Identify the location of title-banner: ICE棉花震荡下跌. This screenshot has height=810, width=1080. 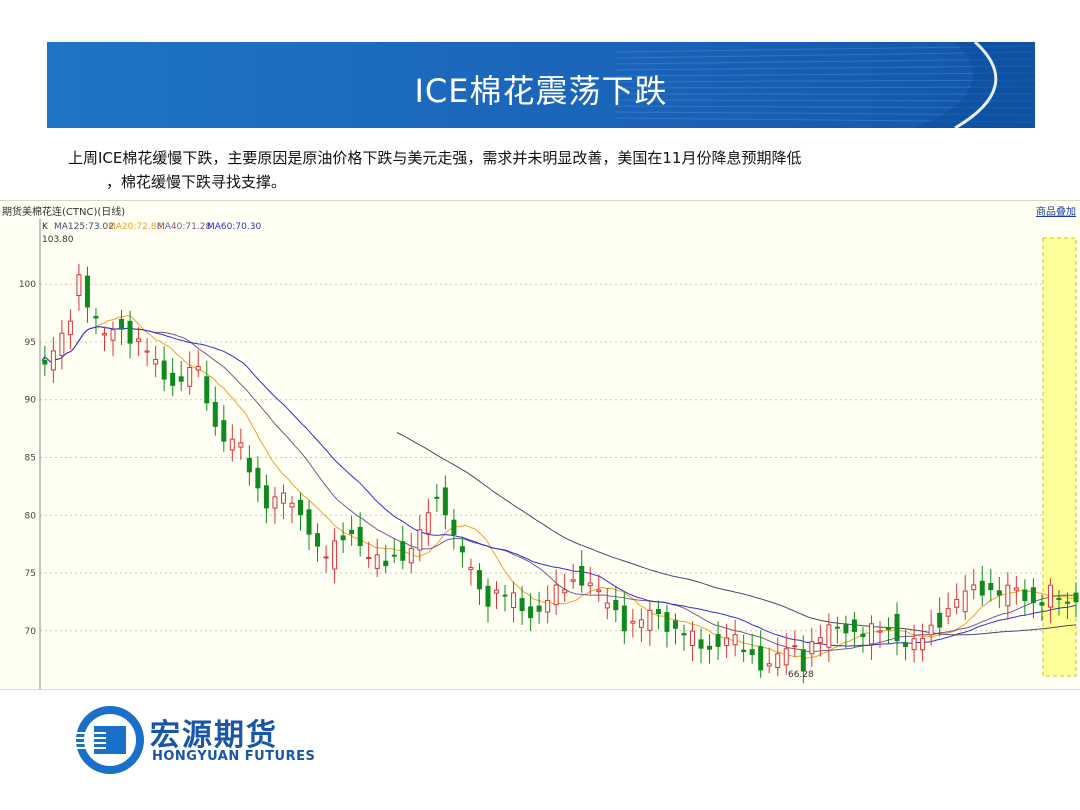
(541, 85).